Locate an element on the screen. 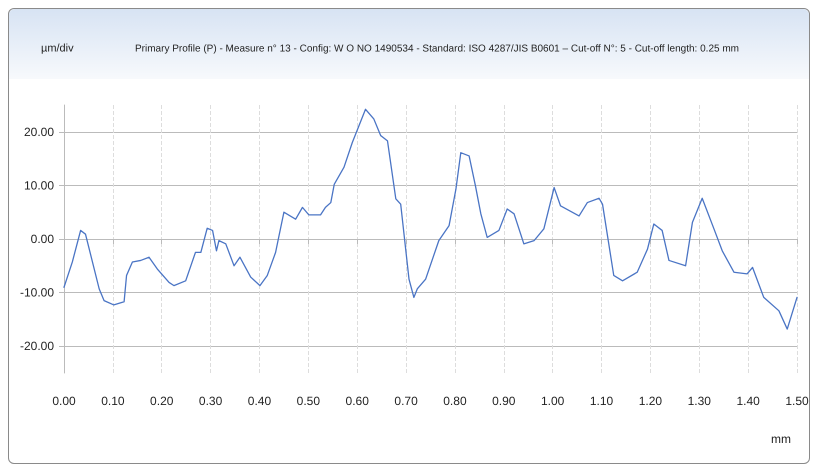 This screenshot has height=474, width=818. x-tick-label: 0.40 is located at coordinates (260, 401).